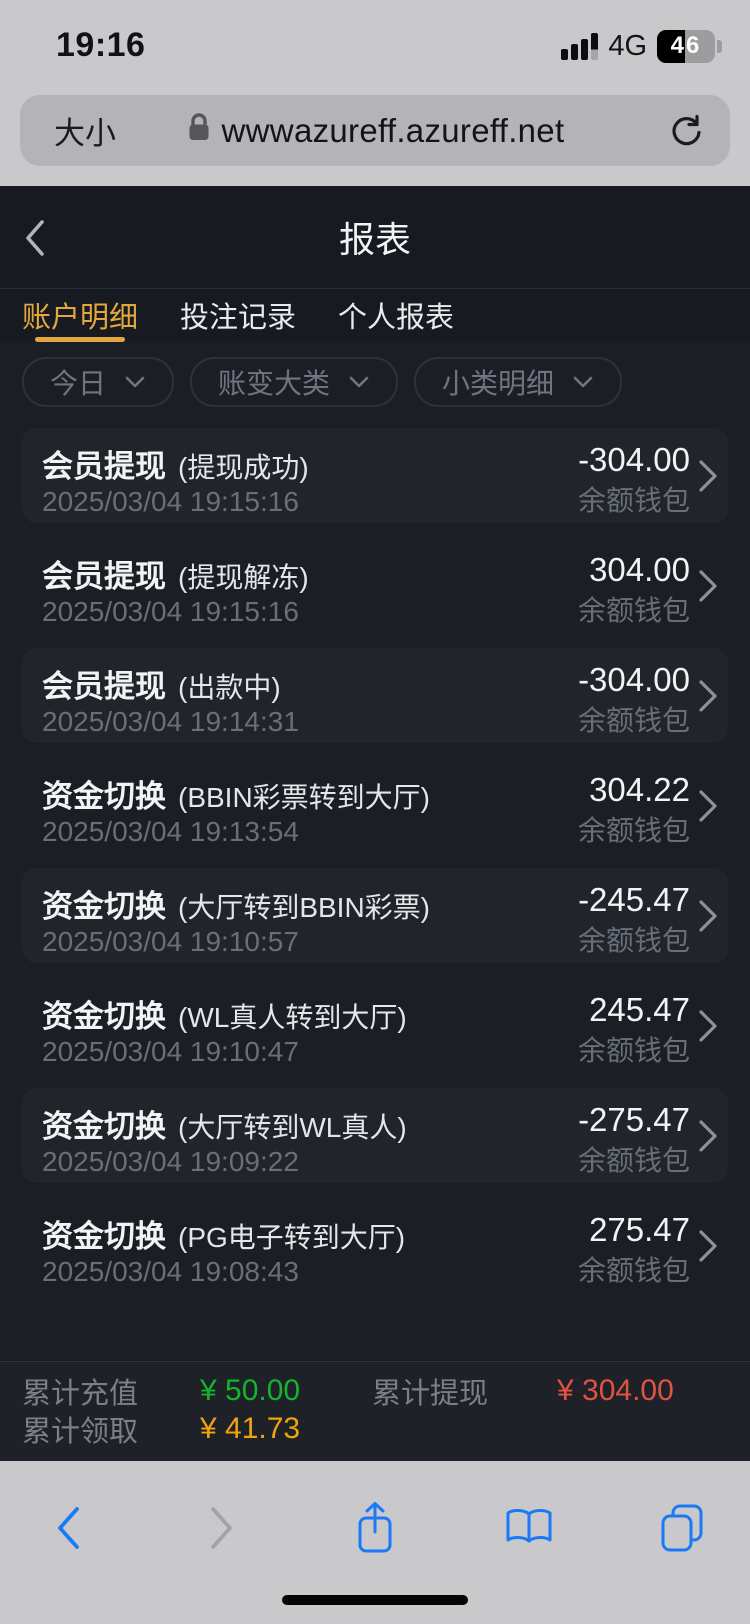 This screenshot has width=750, height=1624. I want to click on filter-bar: 今日 账变大类 小类明细, so click(322, 382).